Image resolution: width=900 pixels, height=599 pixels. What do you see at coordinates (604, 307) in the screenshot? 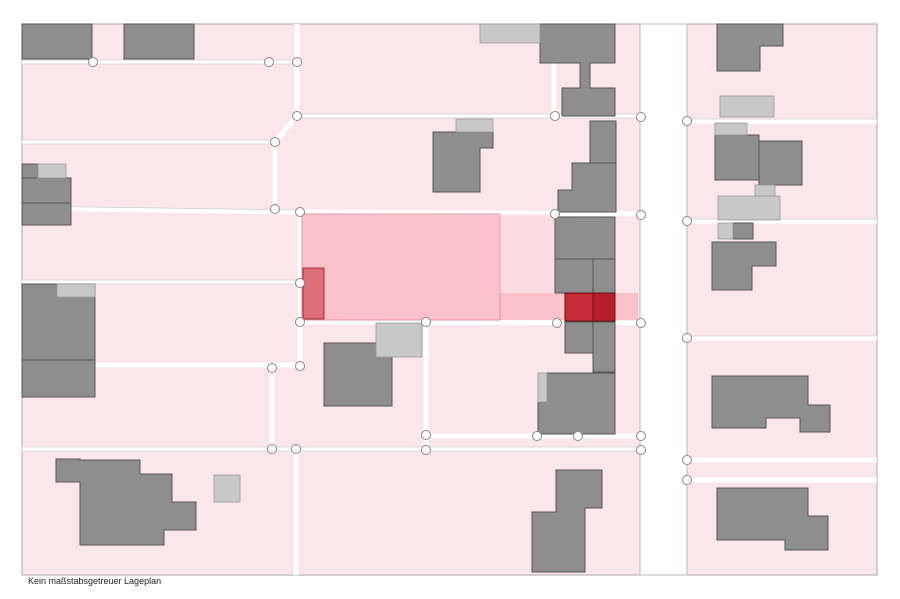
I see `highlighted-house-right` at bounding box center [604, 307].